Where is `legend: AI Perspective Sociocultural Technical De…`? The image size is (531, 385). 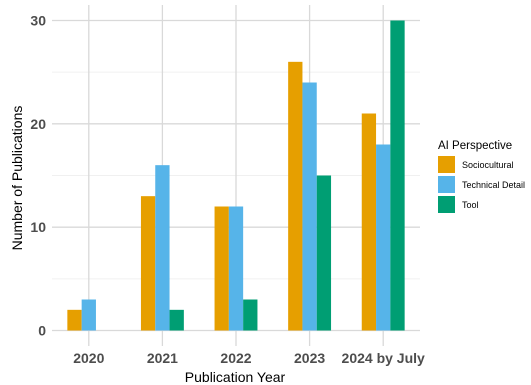
legend: AI Perspective Sociocultural Technical De… is located at coordinates (481, 176).